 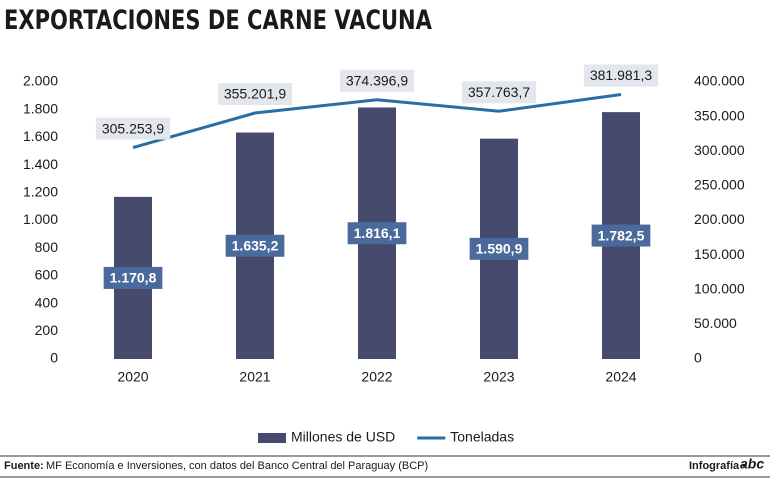 What do you see at coordinates (498, 377) in the screenshot?
I see `x-tick-label: 2023` at bounding box center [498, 377].